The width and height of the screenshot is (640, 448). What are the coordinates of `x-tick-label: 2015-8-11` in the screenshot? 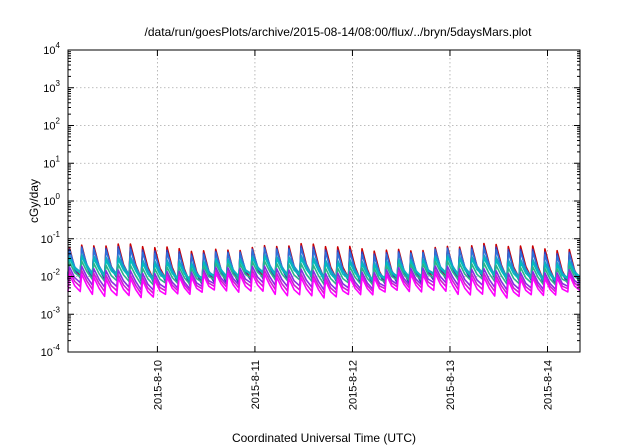 It's located at (256, 384).